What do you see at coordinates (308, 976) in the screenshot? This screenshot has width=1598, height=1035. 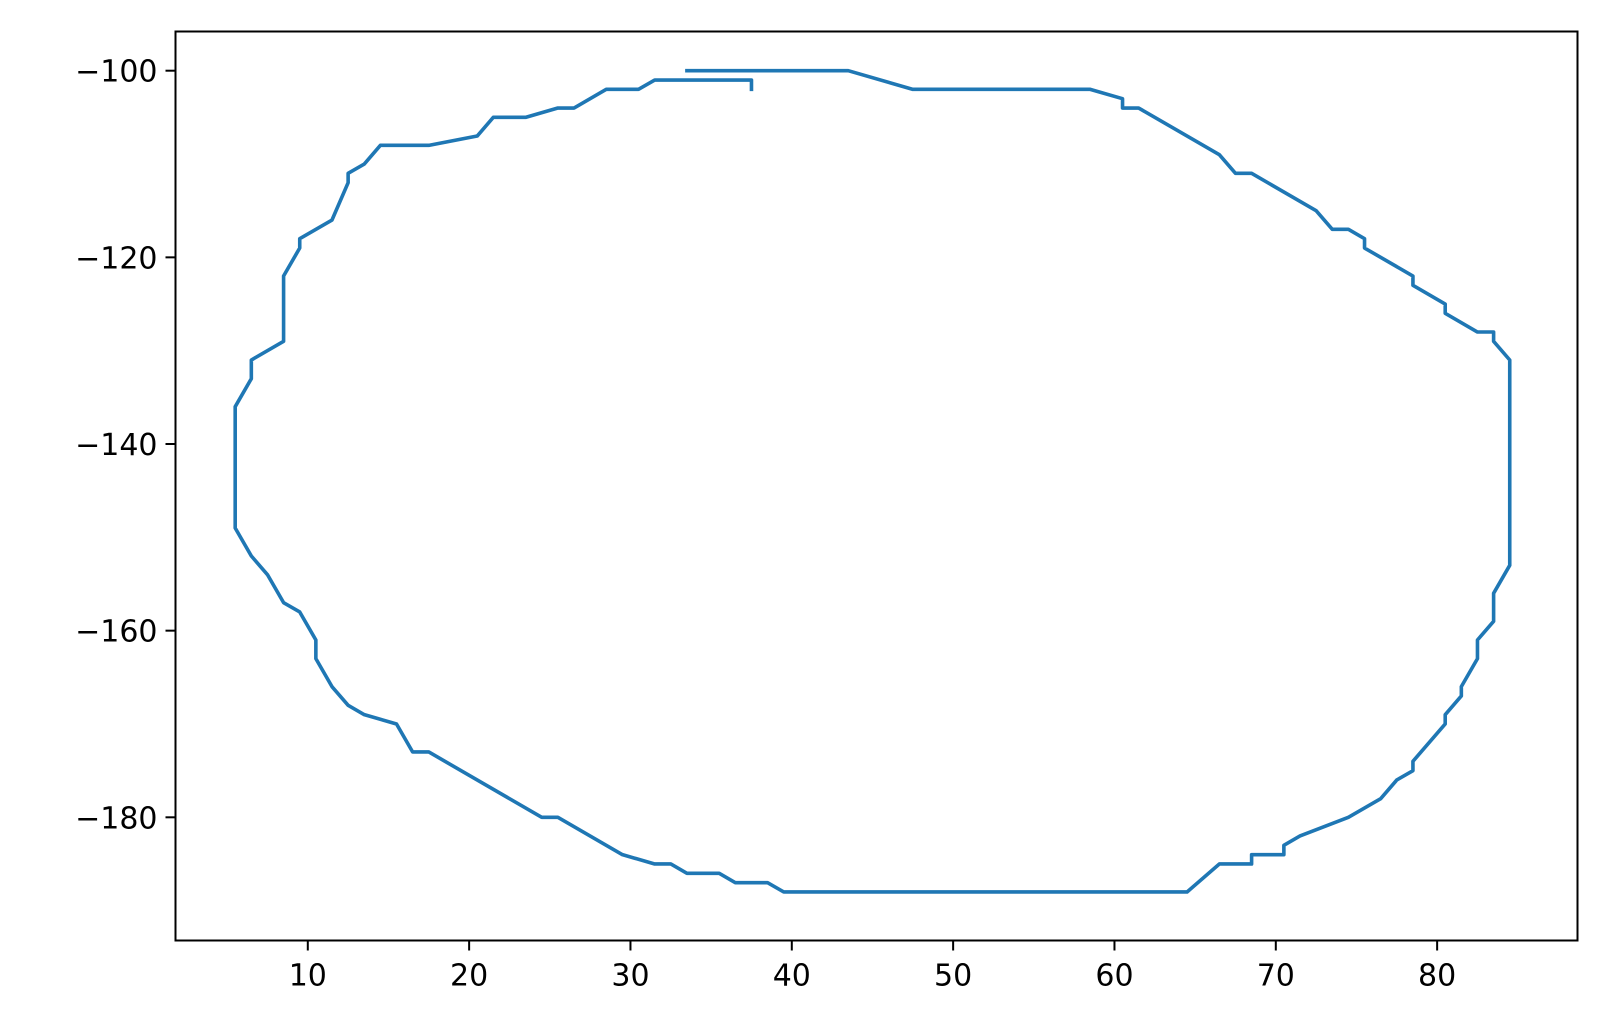 I see `x-tick-label: 10` at bounding box center [308, 976].